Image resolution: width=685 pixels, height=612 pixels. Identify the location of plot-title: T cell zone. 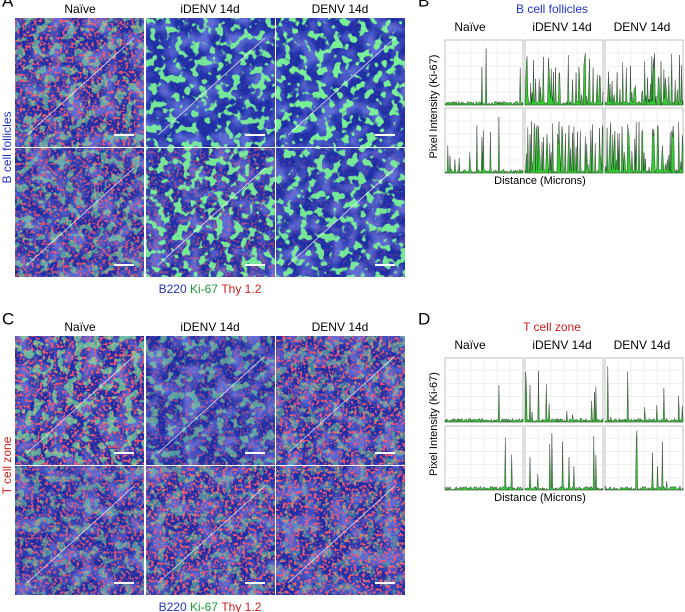
(552, 327).